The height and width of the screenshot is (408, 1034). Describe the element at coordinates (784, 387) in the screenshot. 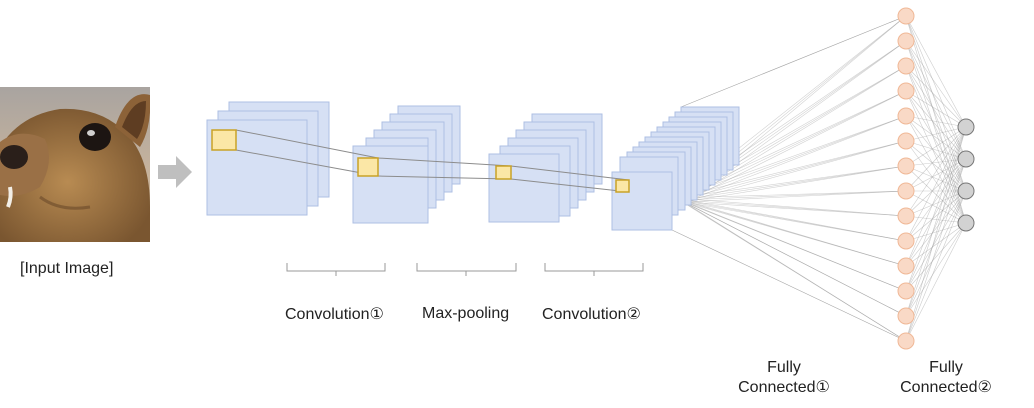

I see `fc1-label-line2: Connected①` at that location.